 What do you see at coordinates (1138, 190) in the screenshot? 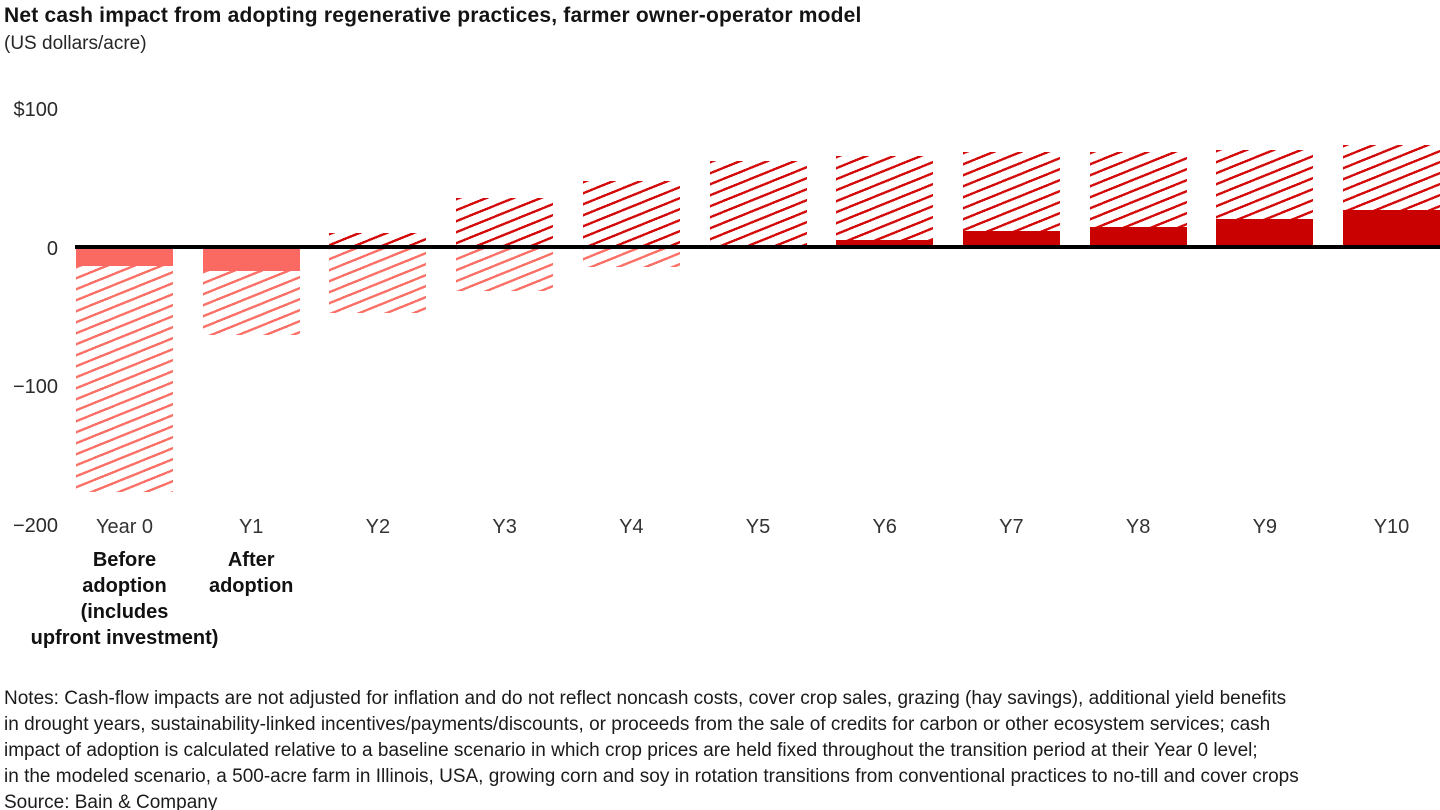
I see `bar-hatch-positive-Y8` at bounding box center [1138, 190].